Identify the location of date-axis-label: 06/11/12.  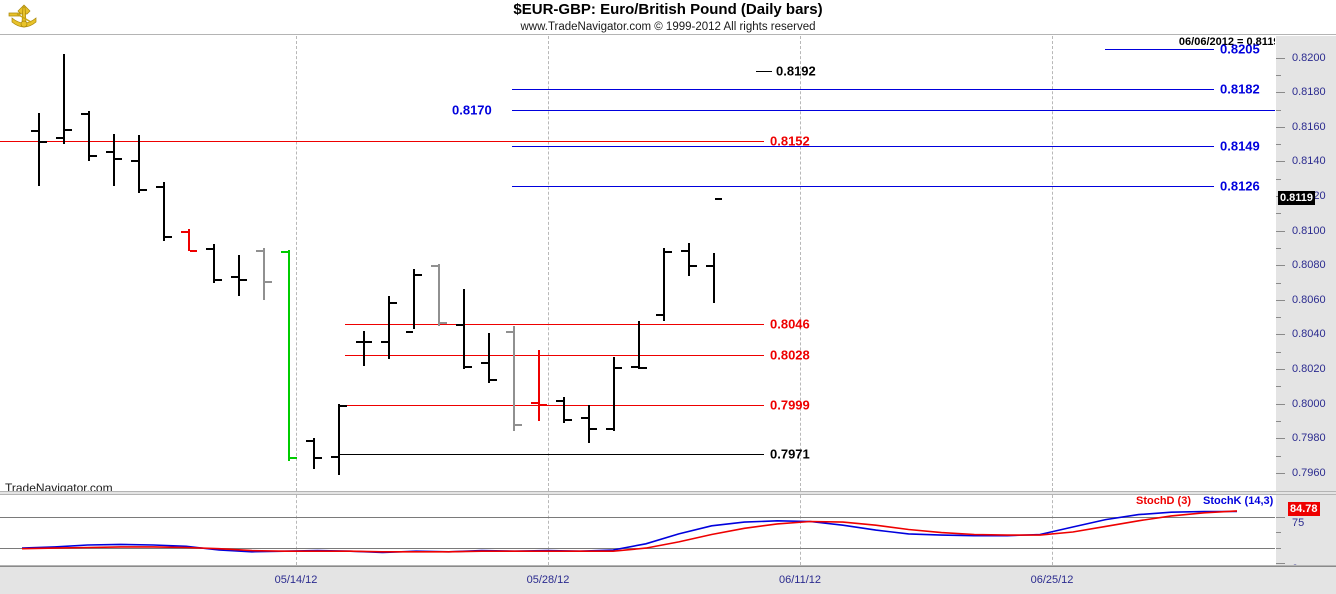
(800, 580).